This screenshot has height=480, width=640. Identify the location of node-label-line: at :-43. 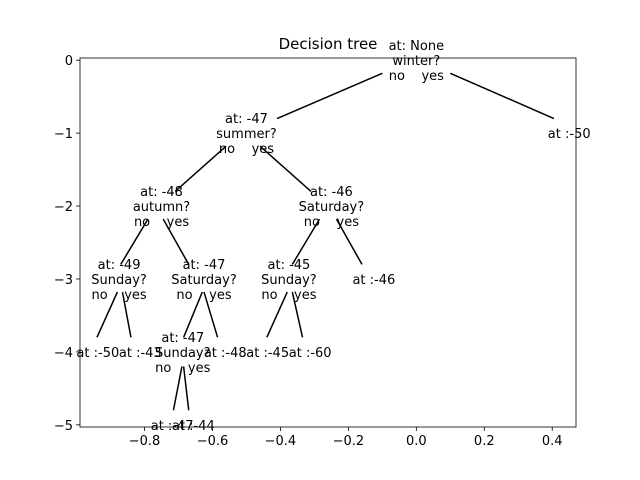
(140, 353).